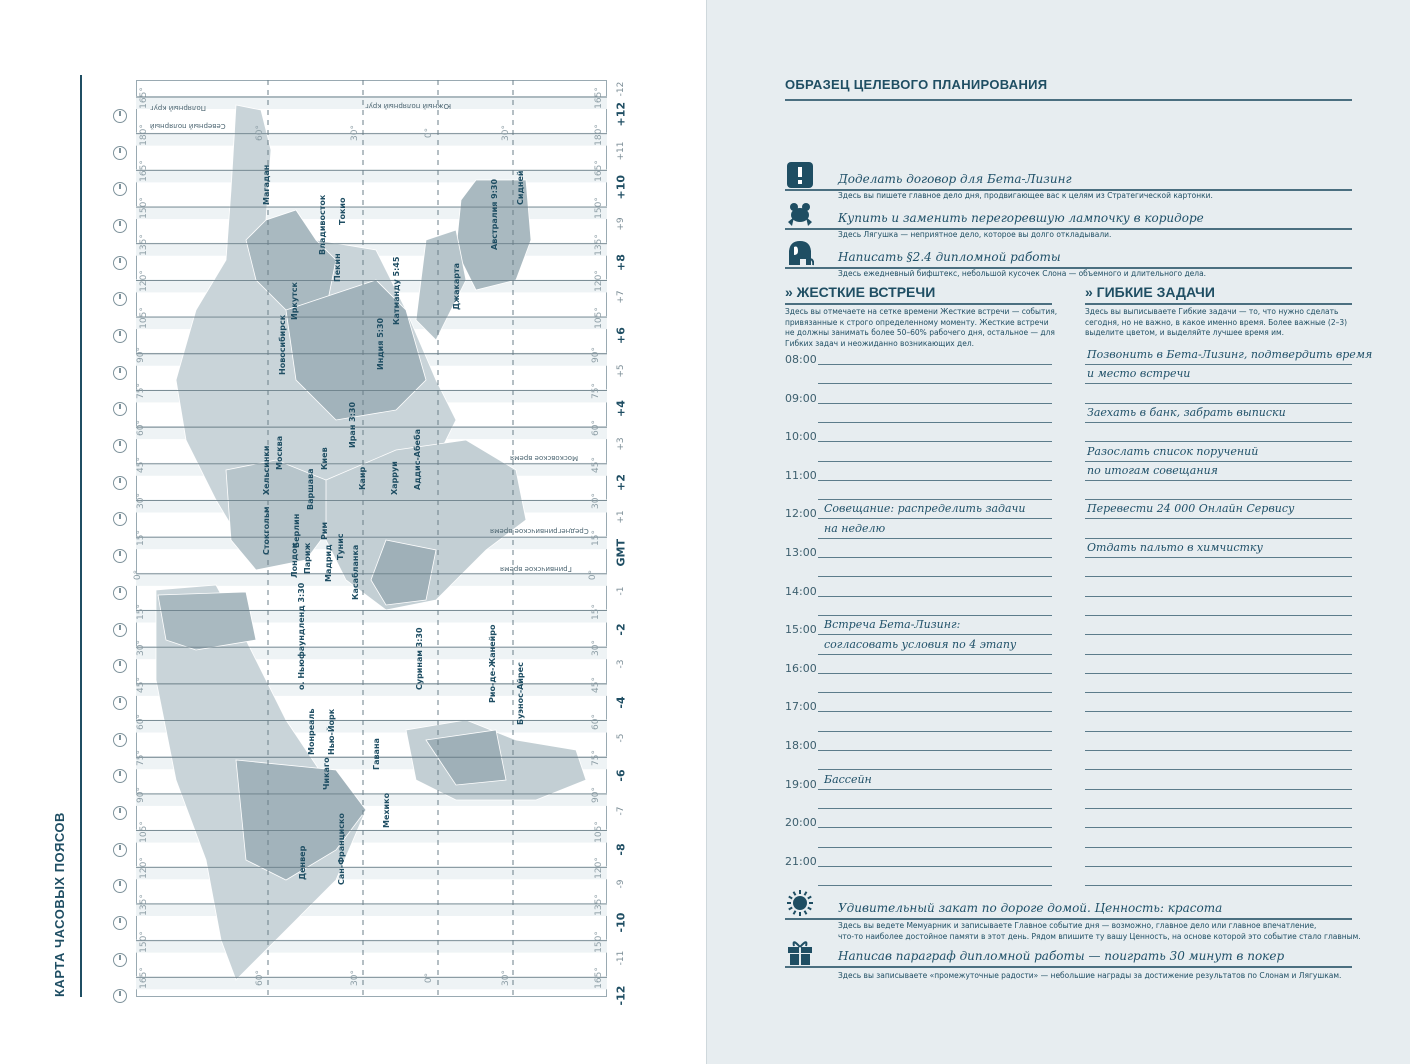  Describe the element at coordinates (1186, 412) in the screenshot. I see `flexible-task-entry: Заехать в банк, забрать выписки` at that location.